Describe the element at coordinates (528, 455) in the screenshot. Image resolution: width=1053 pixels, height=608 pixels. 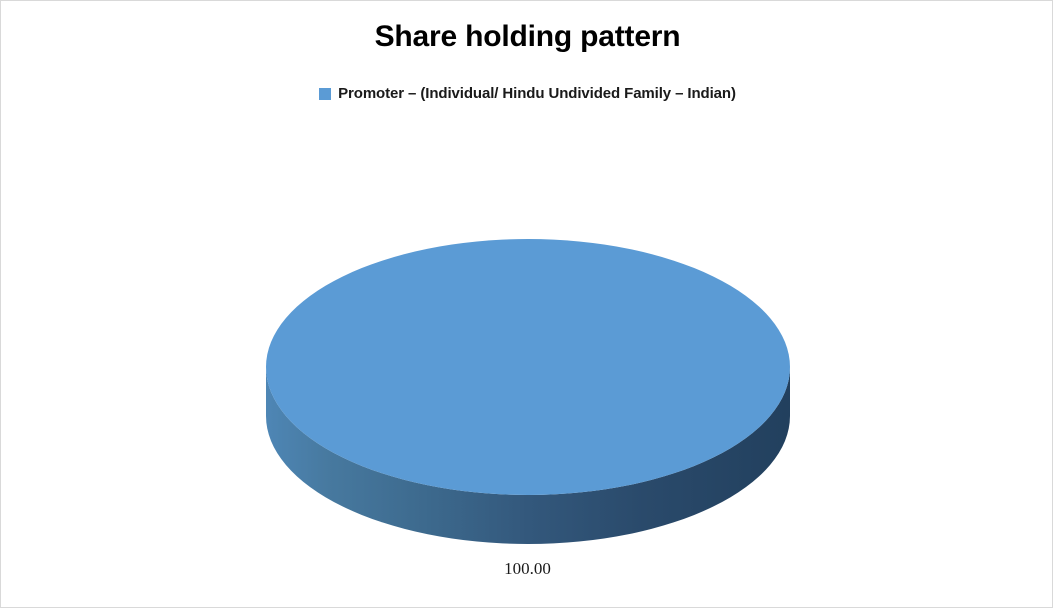
I see `pie-slice-side-promoter` at that location.